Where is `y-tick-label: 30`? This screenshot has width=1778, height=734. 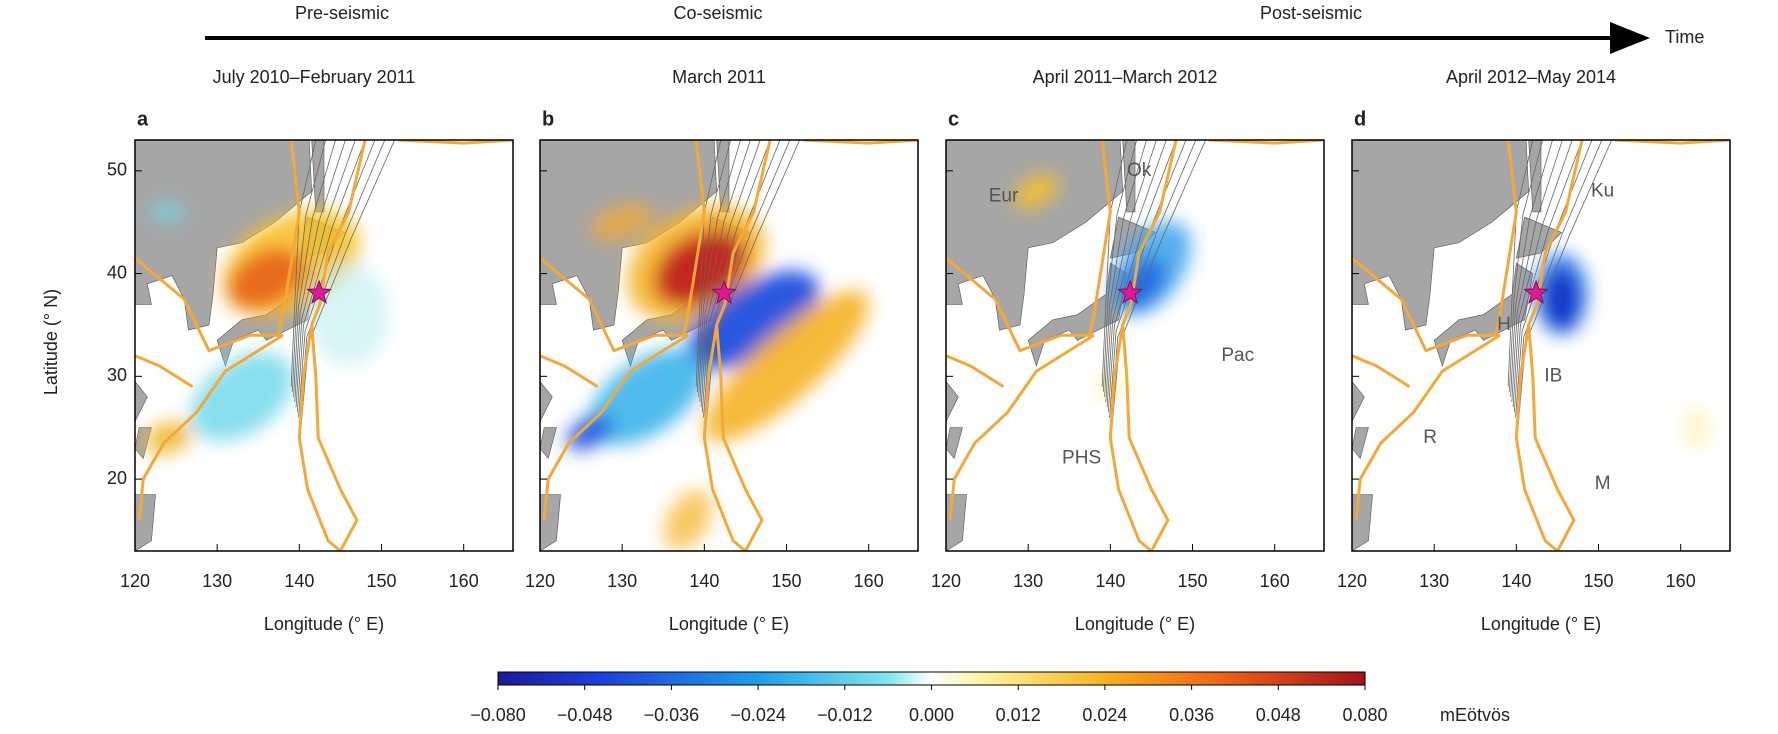
y-tick-label: 30 is located at coordinates (117, 375).